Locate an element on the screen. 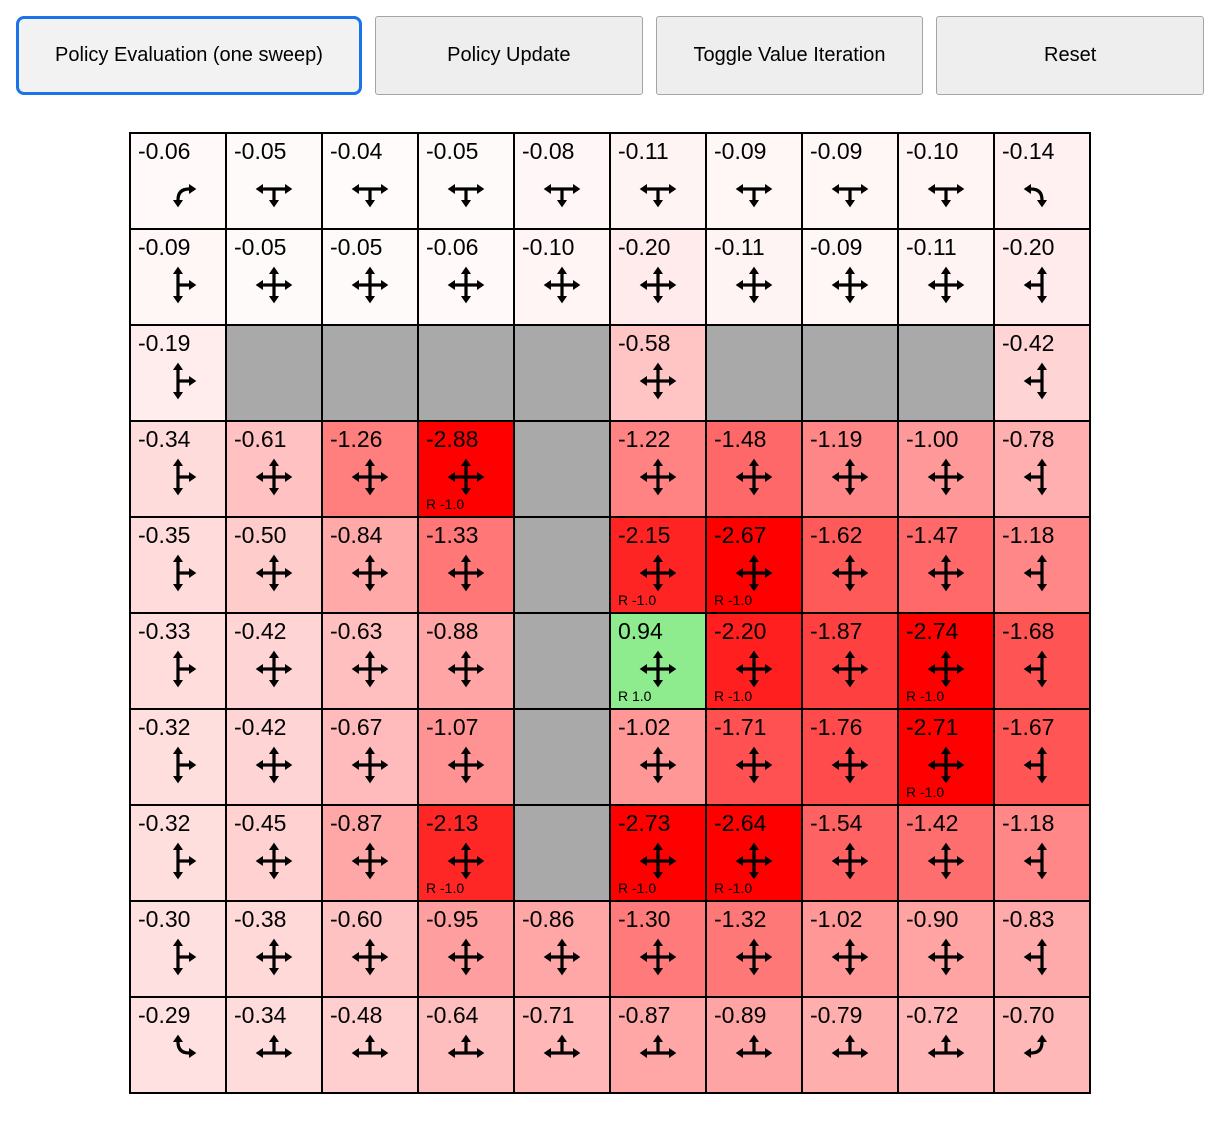 The image size is (1220, 1122). grid-cell: -2.20 R -1.0 is located at coordinates (754, 661).